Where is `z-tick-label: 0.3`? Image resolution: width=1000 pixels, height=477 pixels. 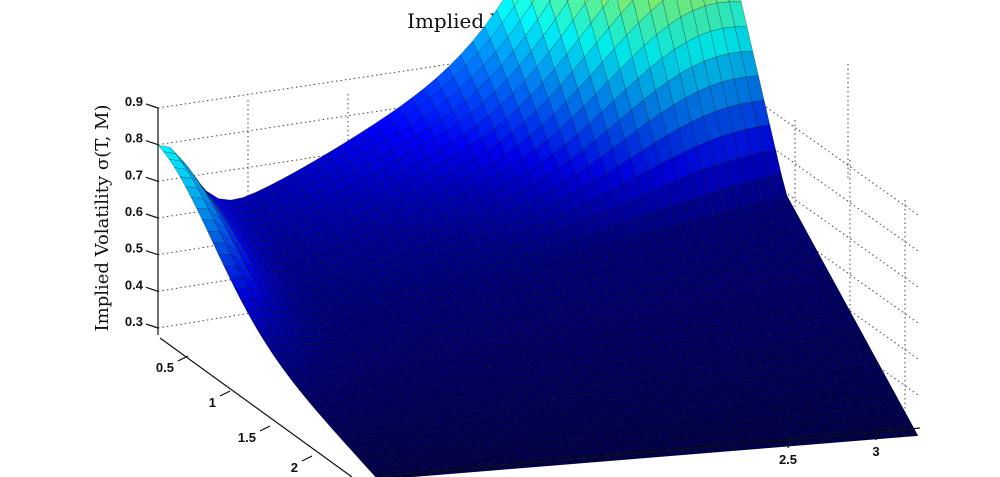 z-tick-label: 0.3 is located at coordinates (134, 321).